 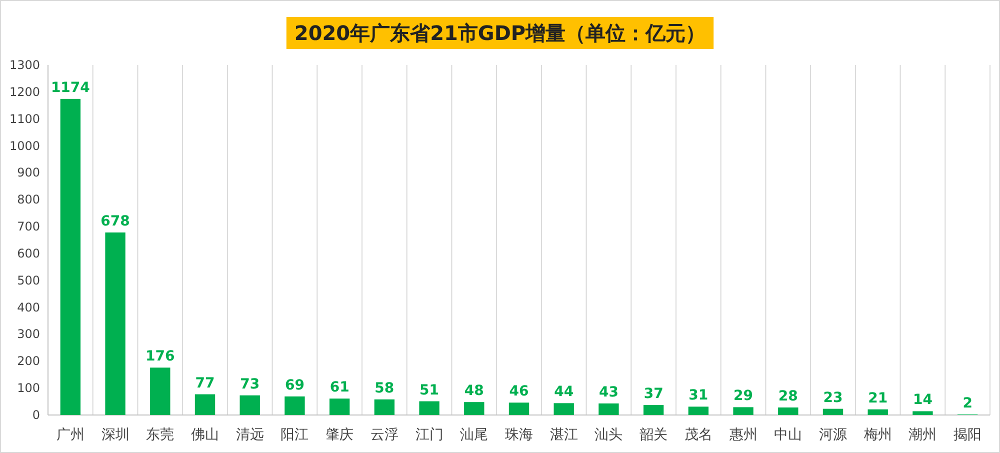 What do you see at coordinates (36, 415) in the screenshot?
I see `y-tick-label: 0` at bounding box center [36, 415].